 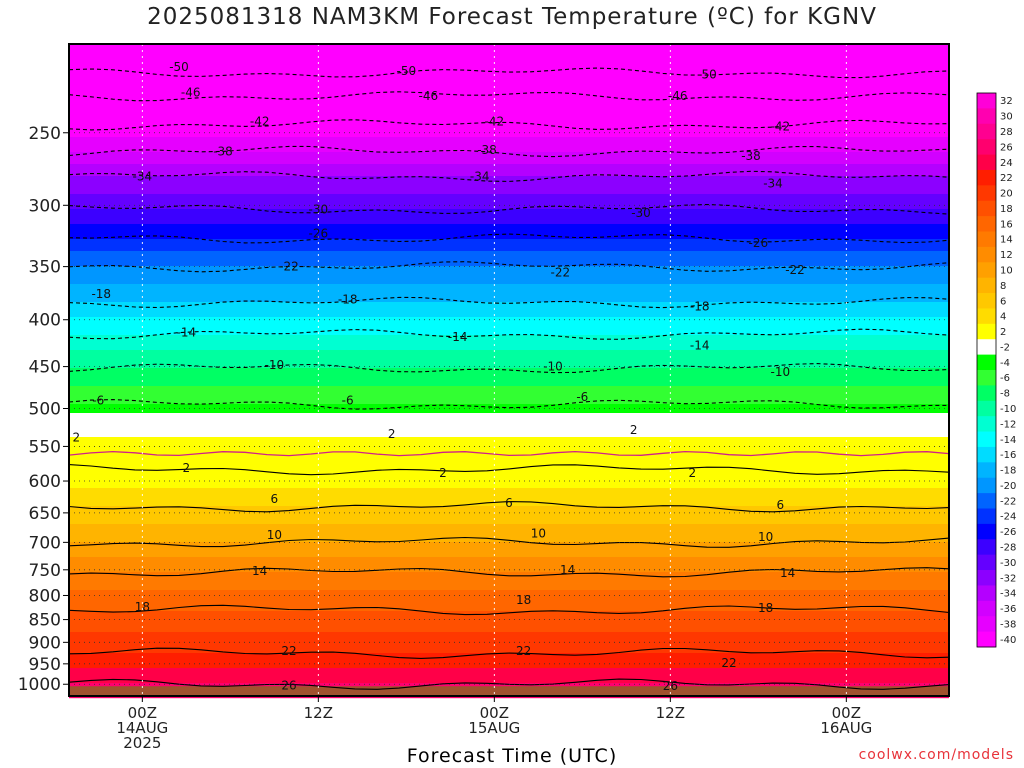 What do you see at coordinates (1006, 178) in the screenshot?
I see `colorbar-label: 22` at bounding box center [1006, 178].